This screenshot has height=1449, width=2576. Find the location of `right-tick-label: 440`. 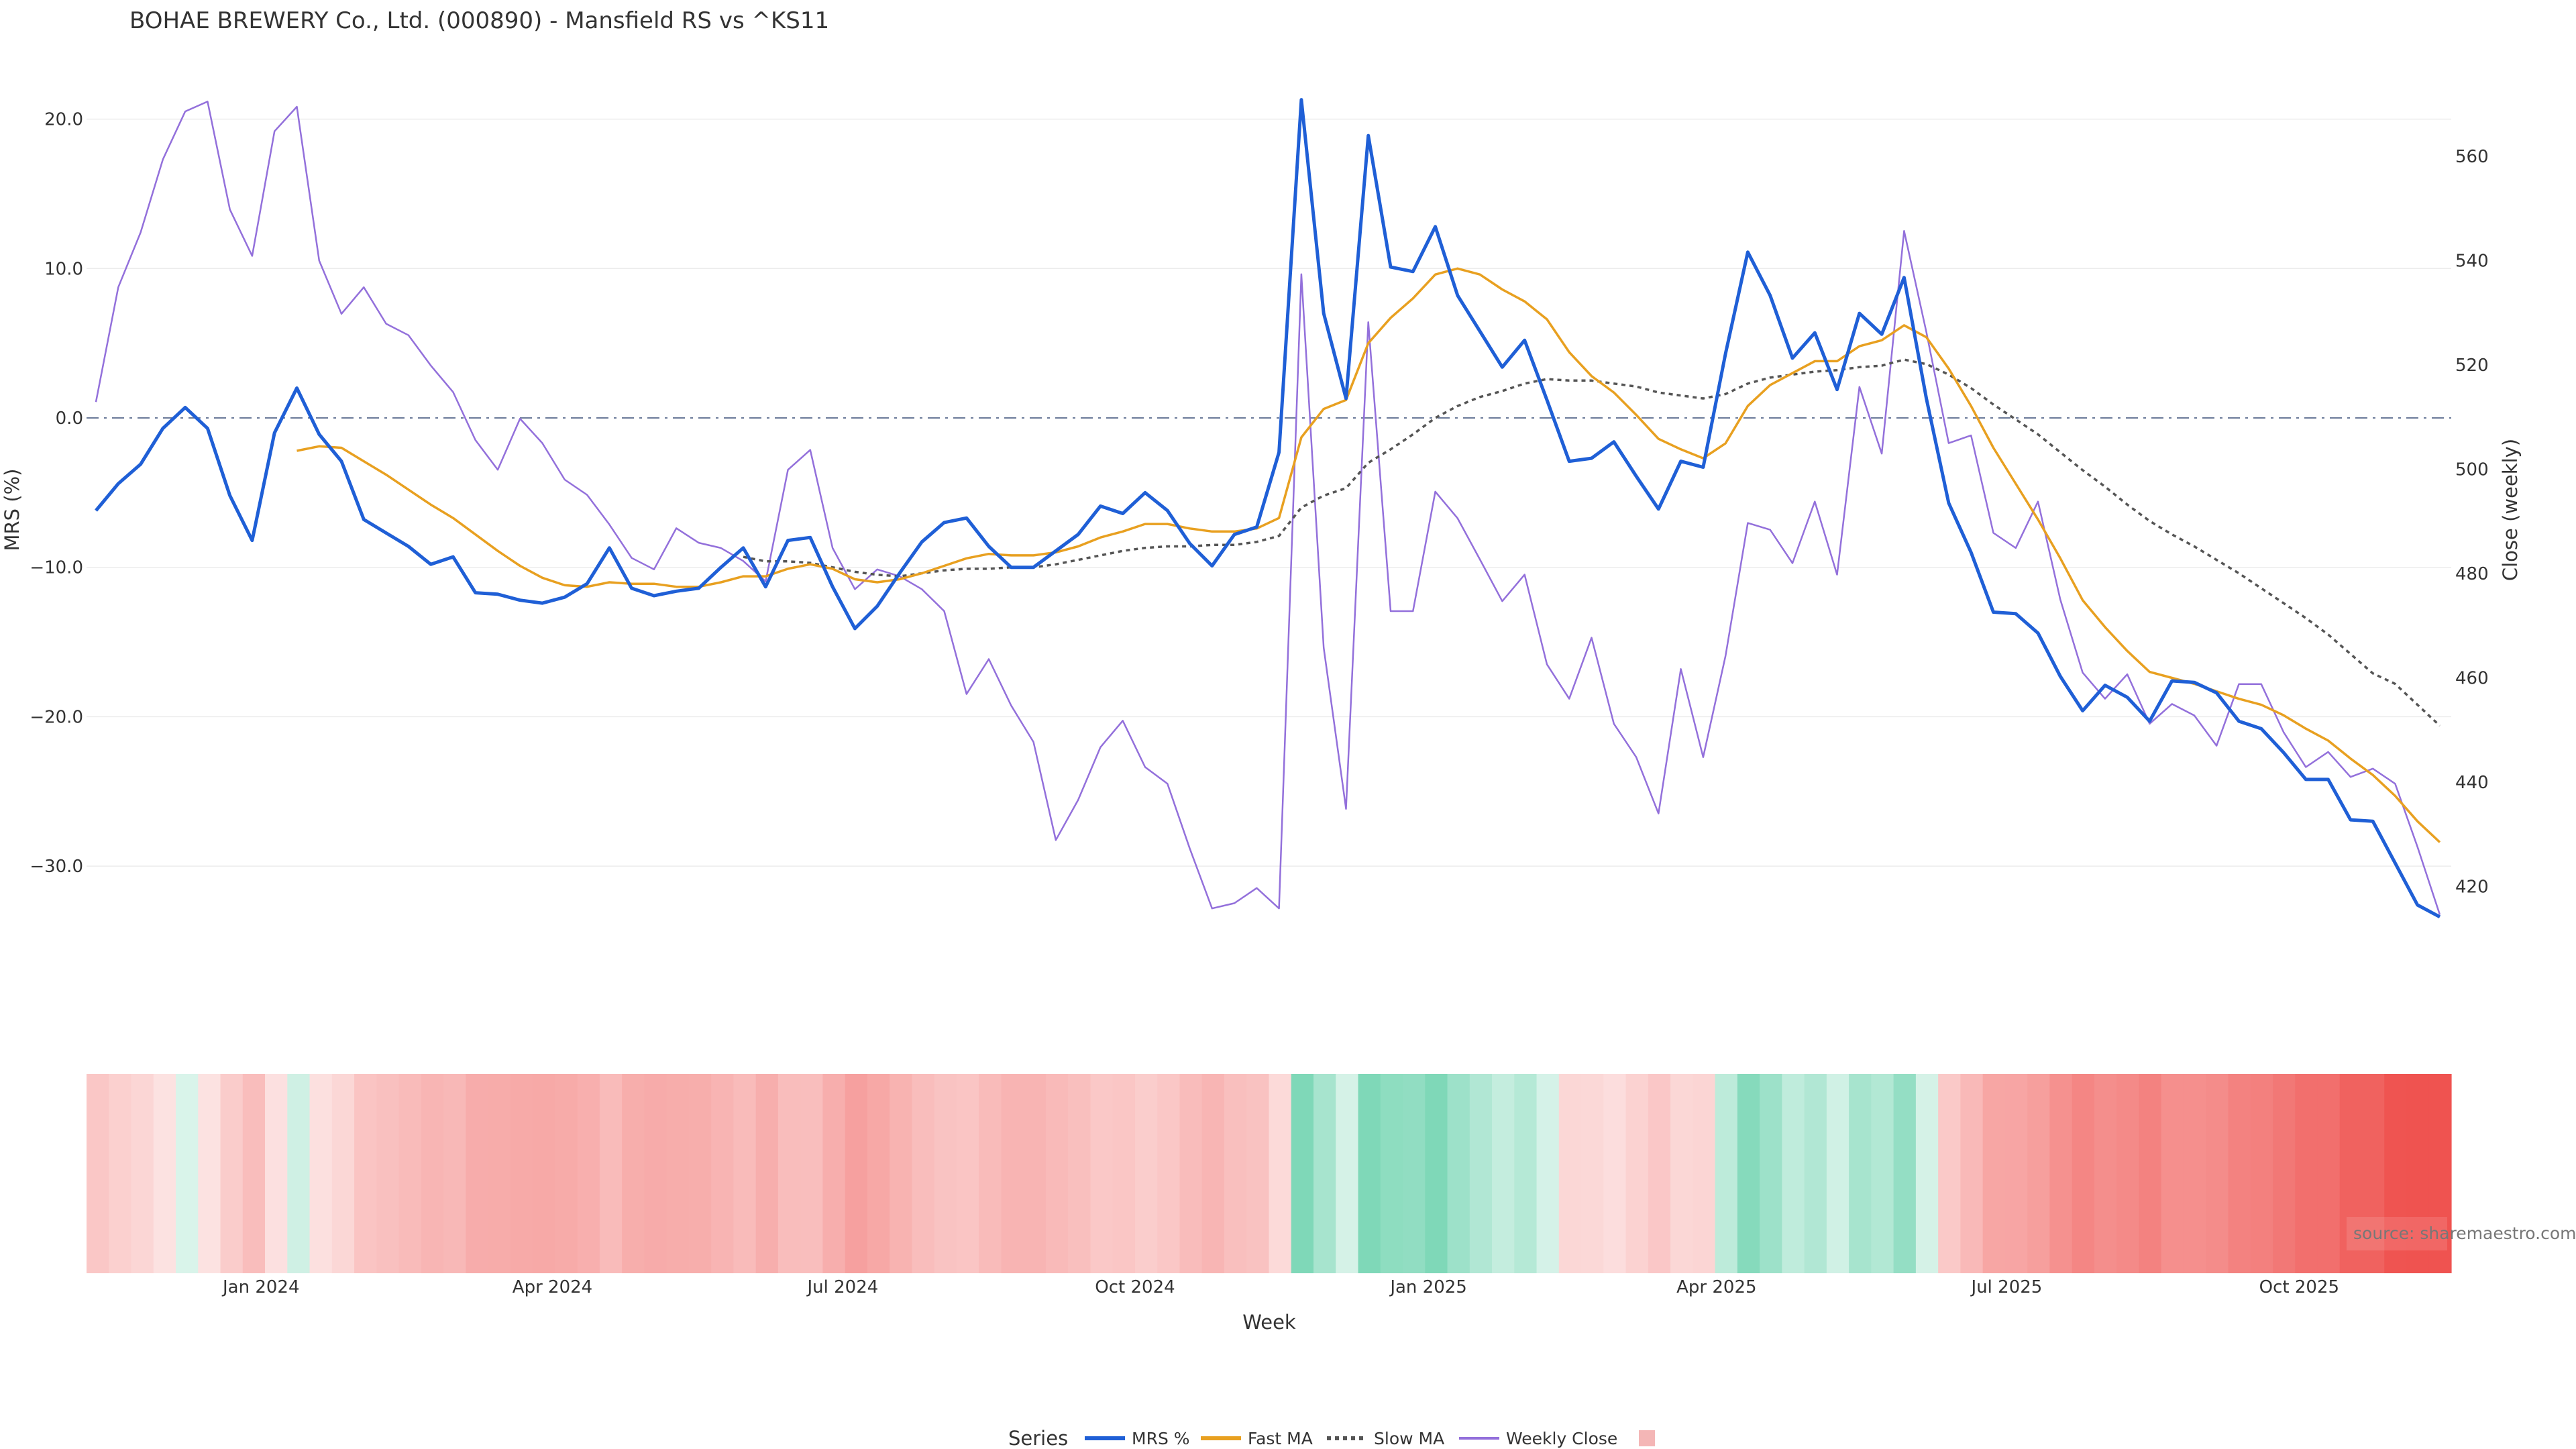

right-tick-label: 440 is located at coordinates (2472, 783).